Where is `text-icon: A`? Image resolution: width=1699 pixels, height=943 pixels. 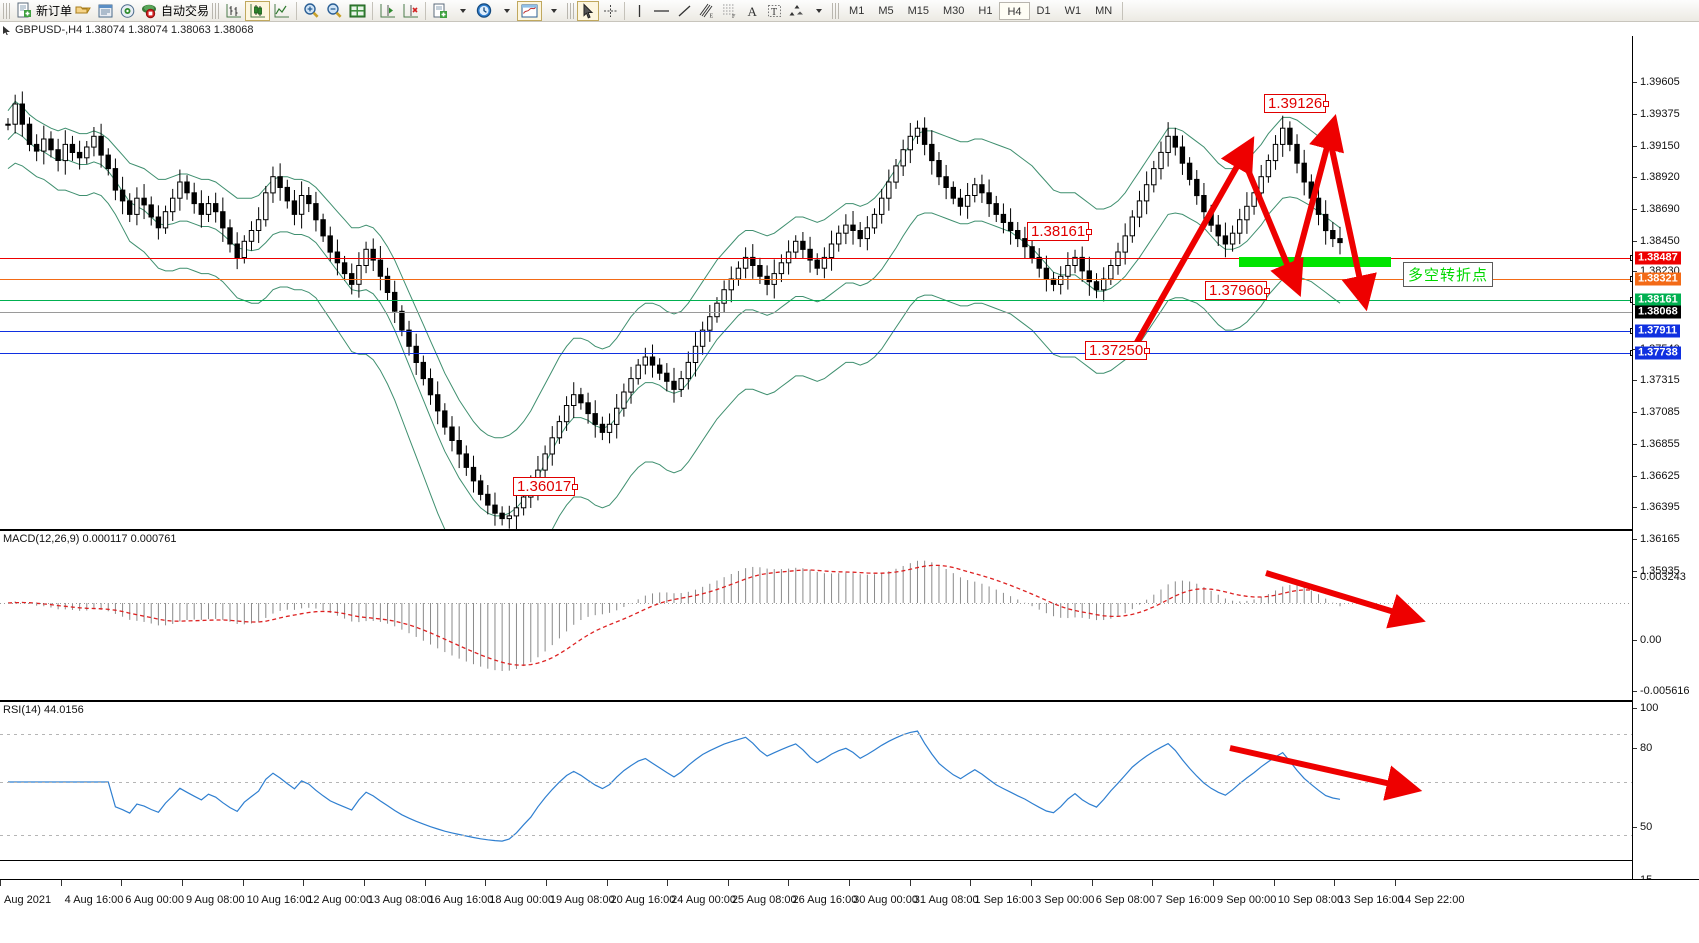
text-icon: A is located at coordinates (752, 11).